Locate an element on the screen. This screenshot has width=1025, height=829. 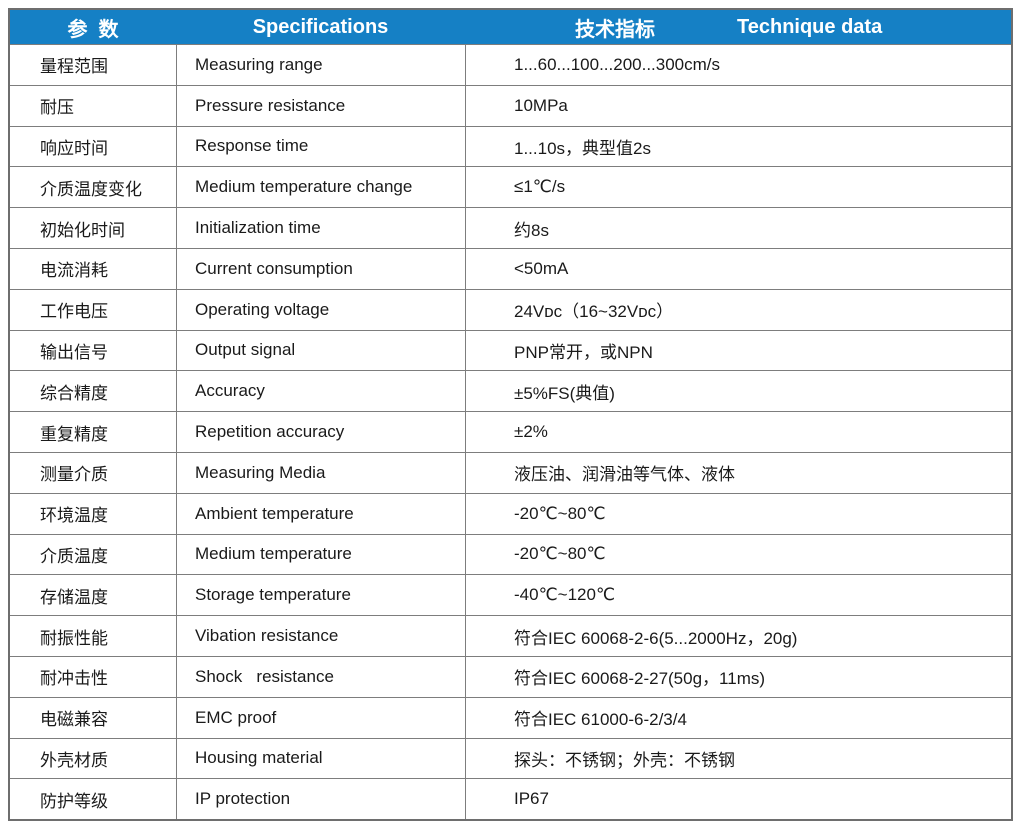
header-tech-group: 技术指标 Technique data is located at coordinates (738, 27).